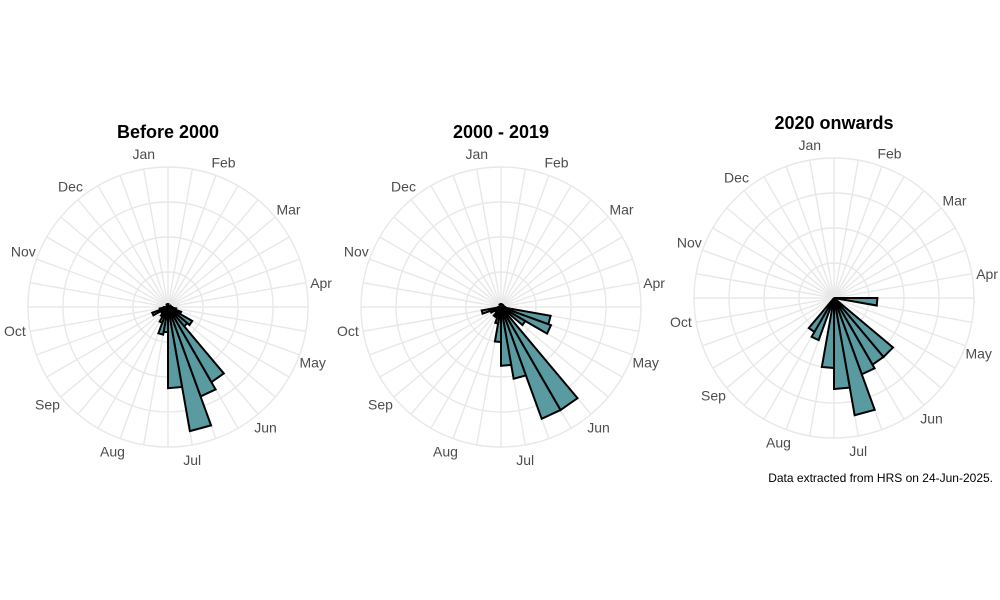 This screenshot has width=1000, height=600. Describe the element at coordinates (501, 132) in the screenshot. I see `panel-title: 2000 - 2019` at that location.